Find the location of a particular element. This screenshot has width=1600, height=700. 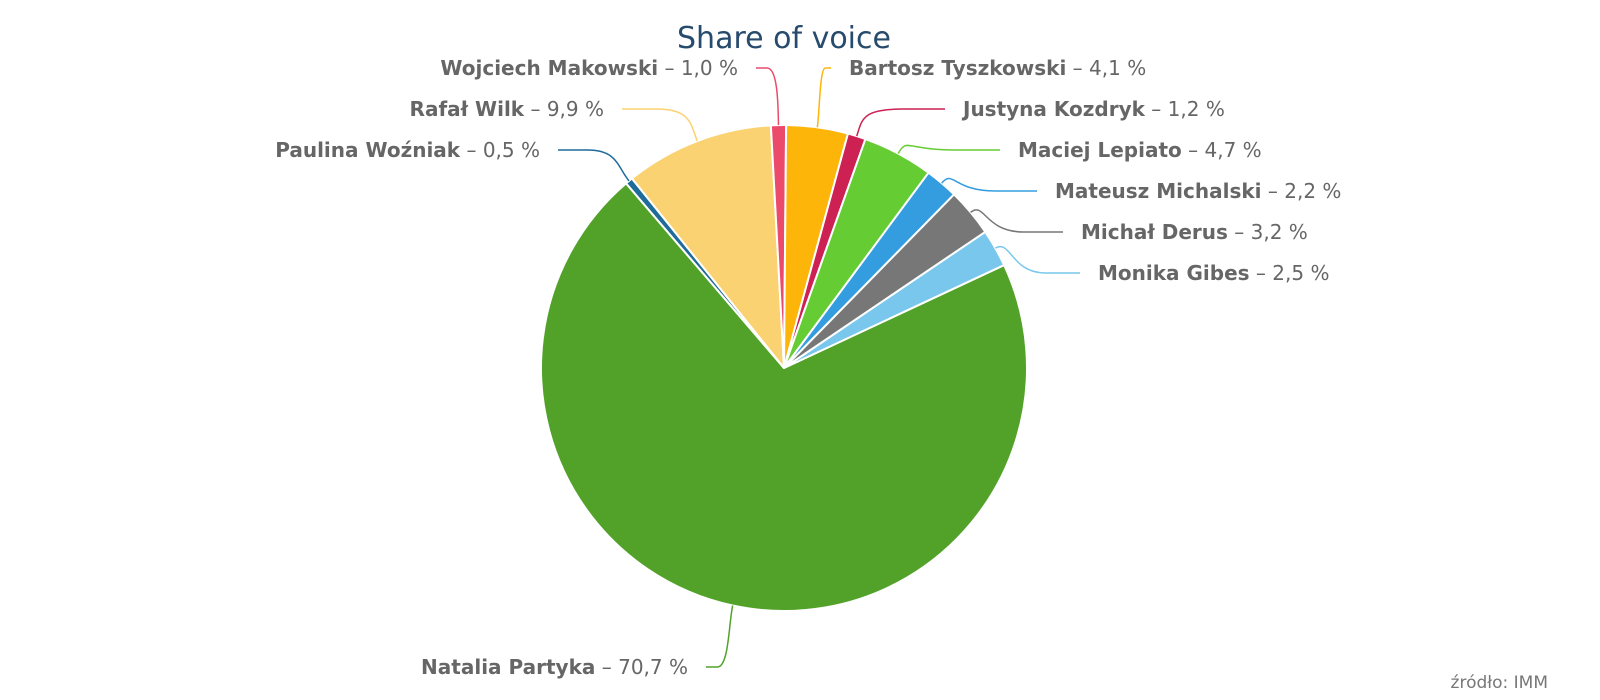

data-label-name: Bartosz Tyszkowski is located at coordinates (957, 68).